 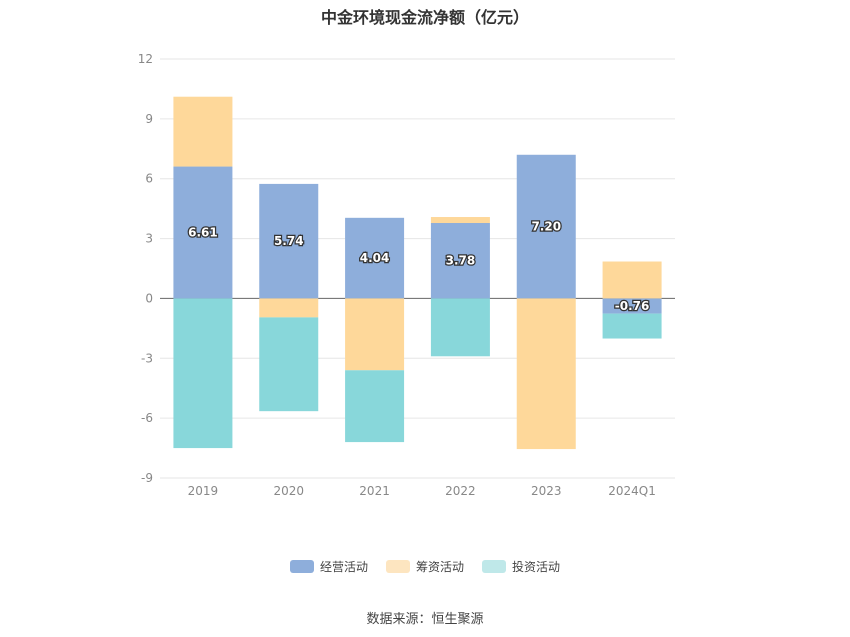 What do you see at coordinates (301, 566) in the screenshot?
I see `legend-swatch-operating` at bounding box center [301, 566].